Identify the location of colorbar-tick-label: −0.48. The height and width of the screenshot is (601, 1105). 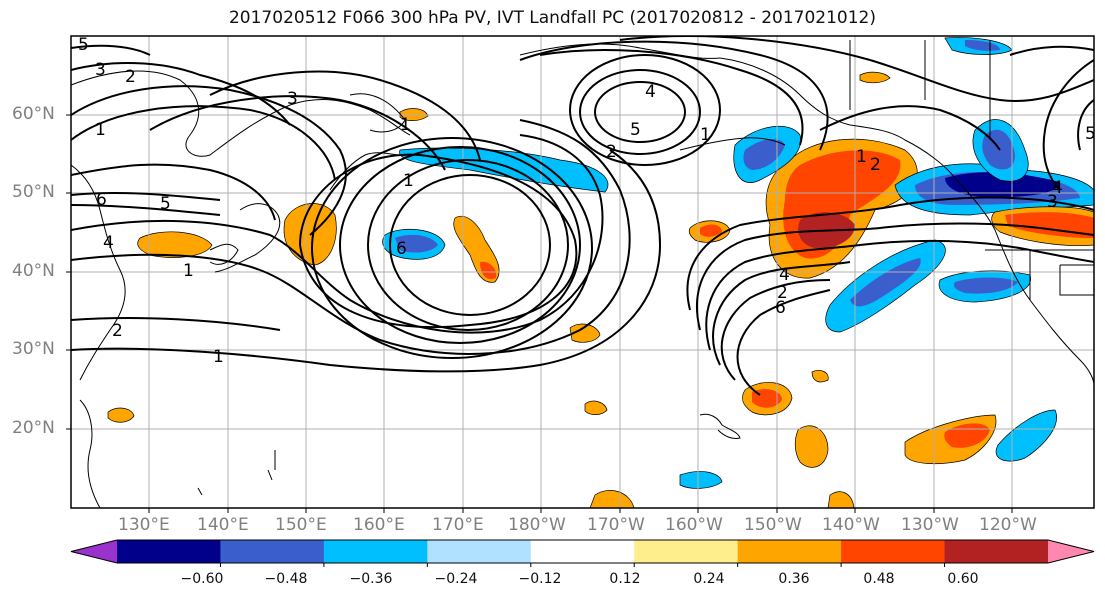
(286, 579).